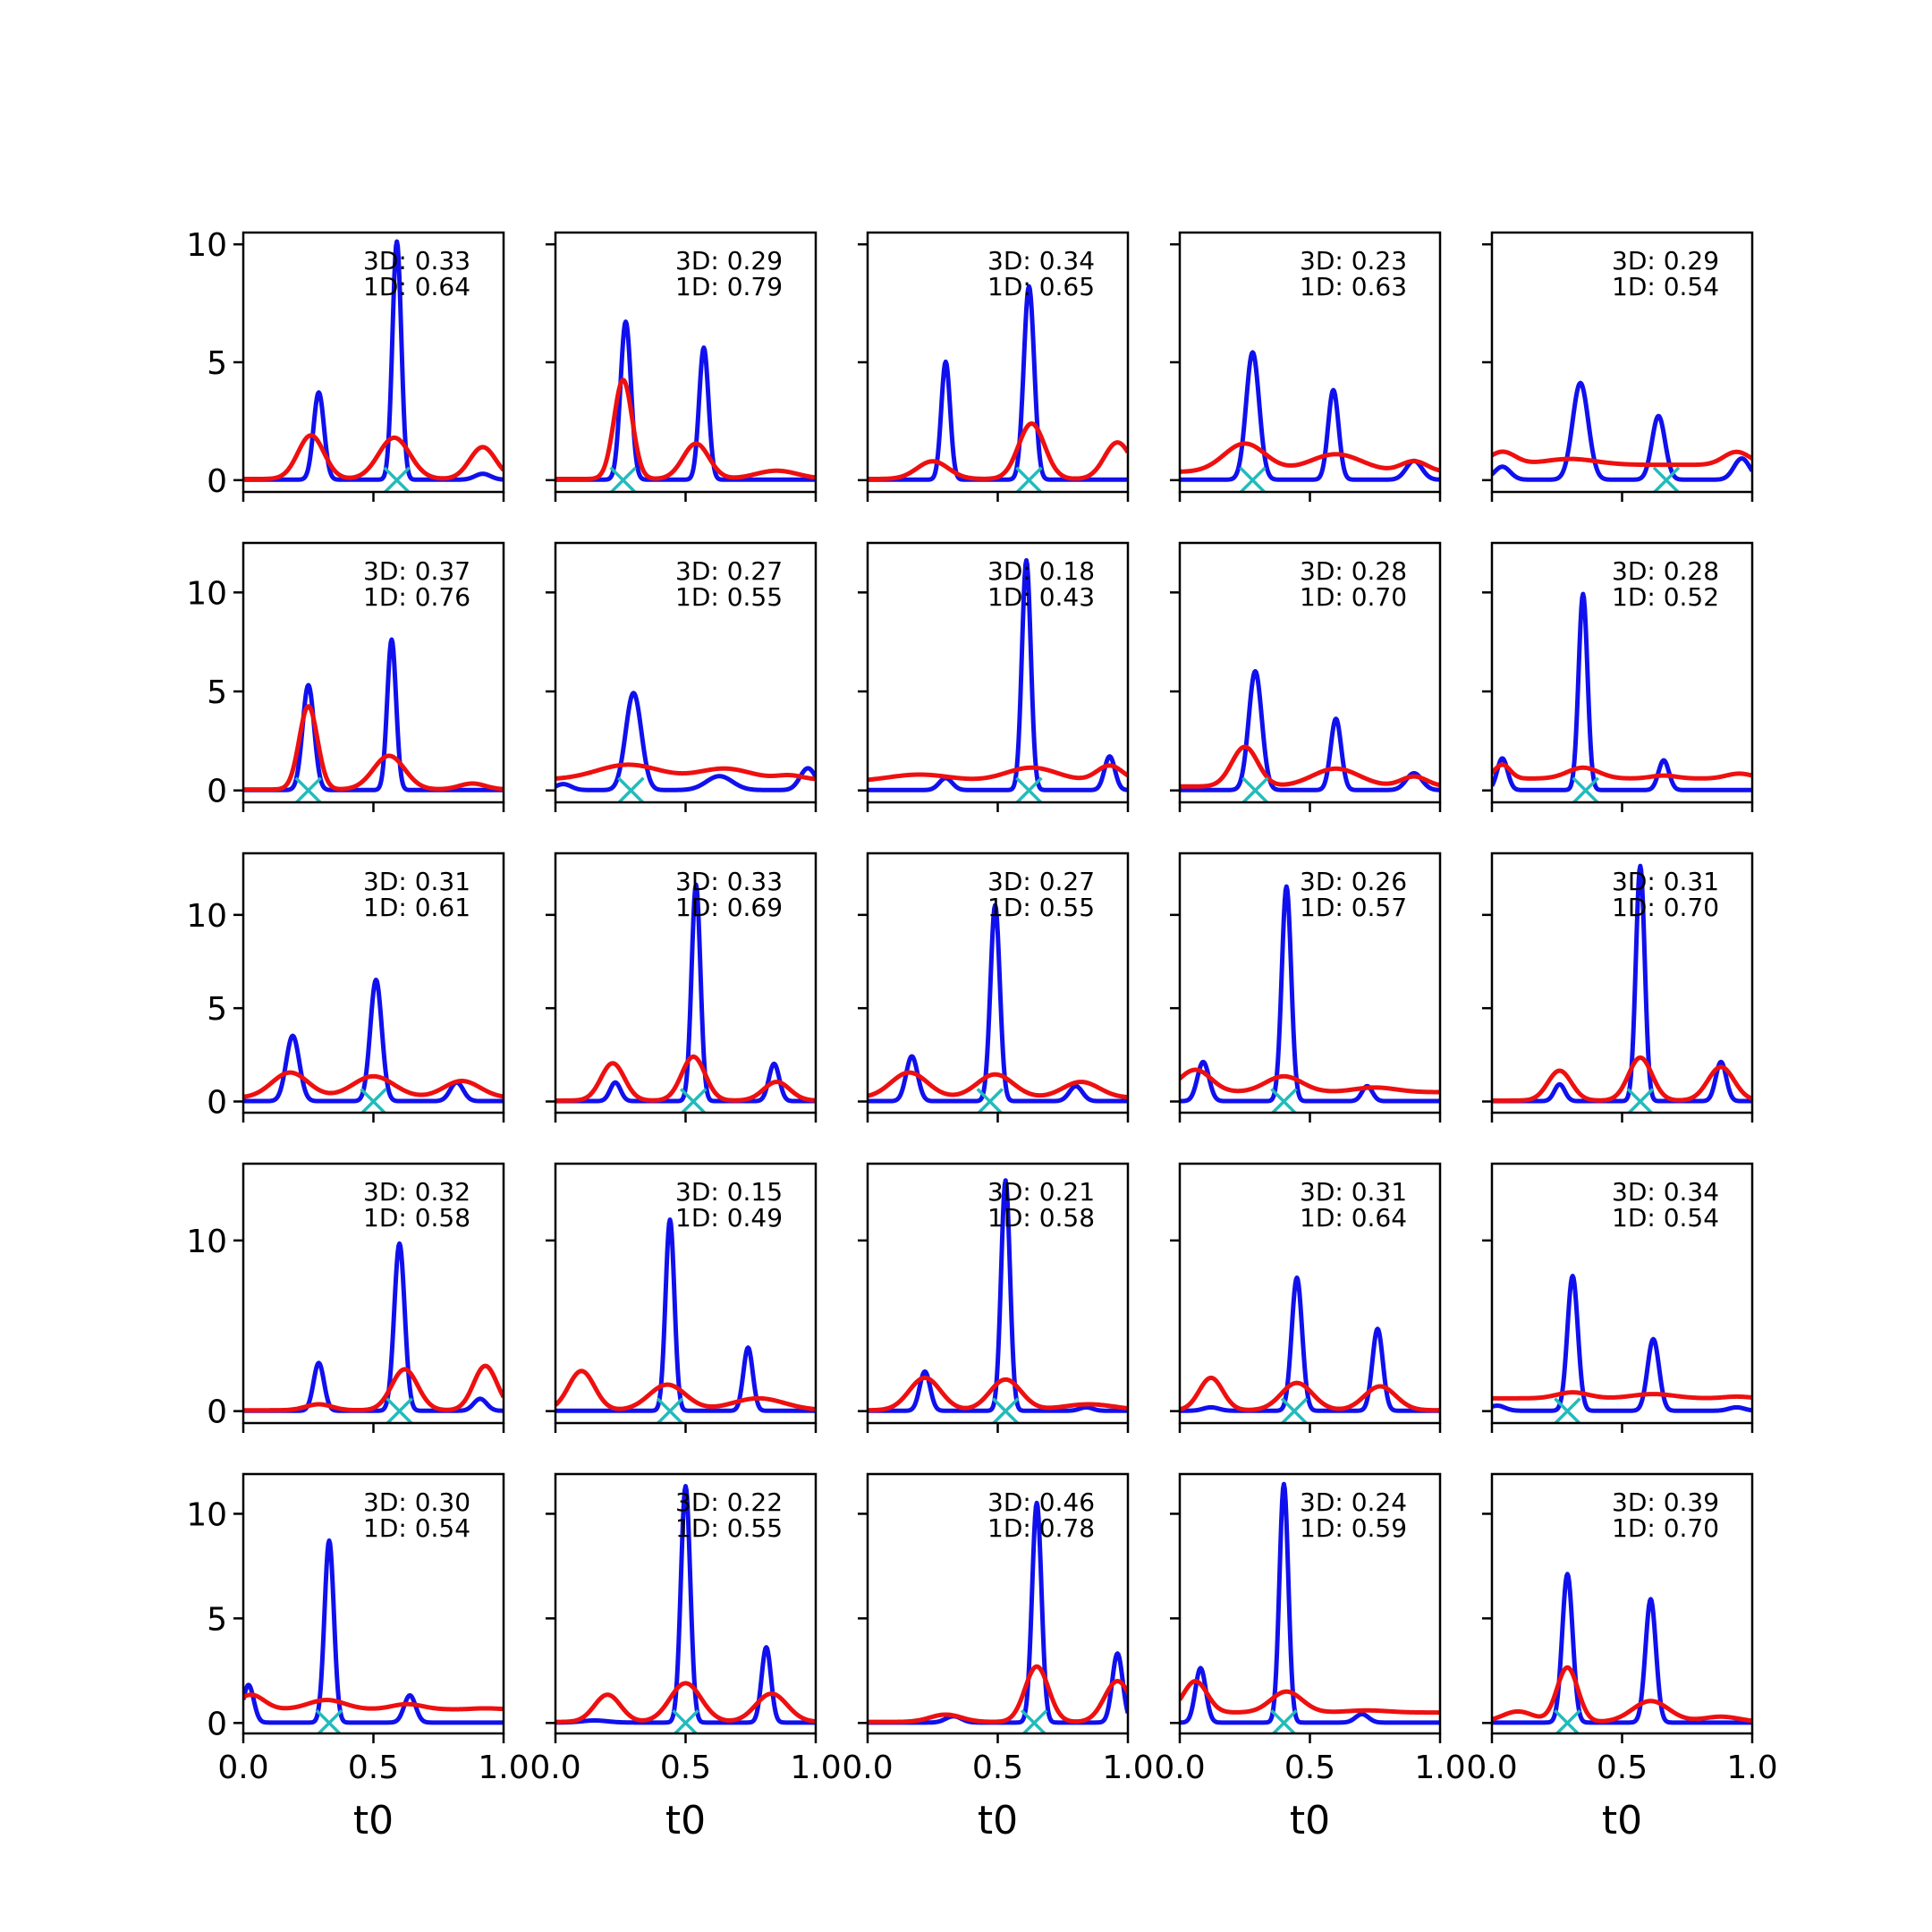 The width and height of the screenshot is (1932, 1932). Describe the element at coordinates (1041, 1528) in the screenshot. I see `panel-annotation: 1D: 0.78` at that location.